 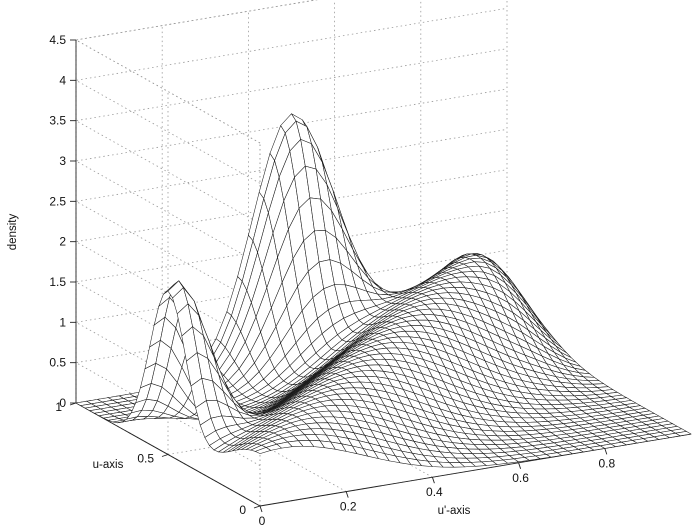 I want to click on back-top-edge, so click(x=196, y=20).